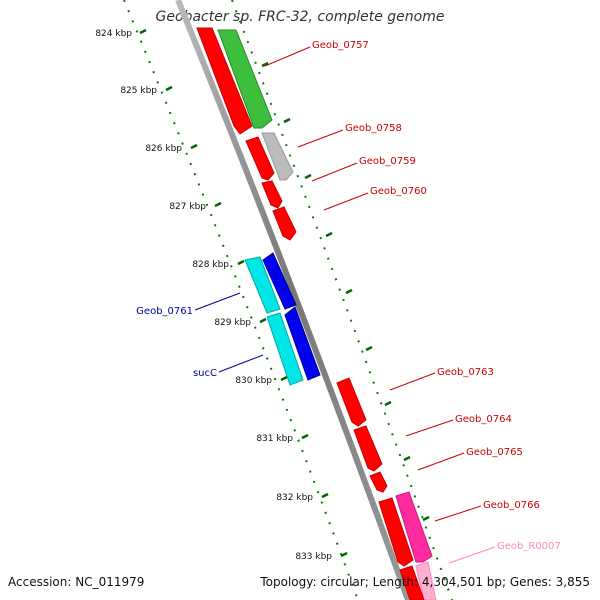 This screenshot has height=600, width=600. Describe the element at coordinates (163, 149) in the screenshot. I see `scale-label: 826 kbp` at that location.